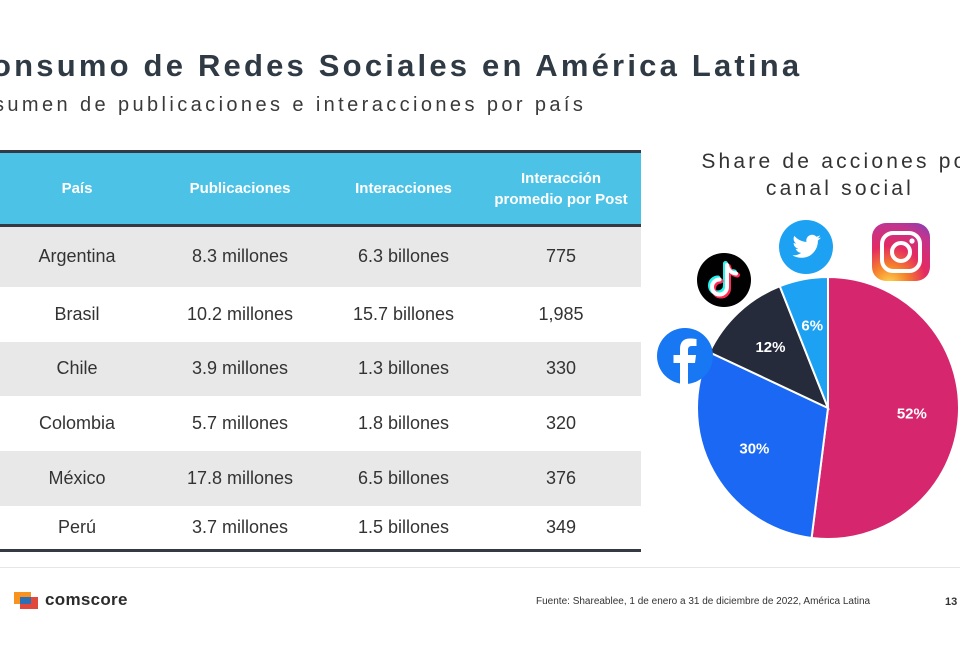 Image resolution: width=960 pixels, height=668 pixels. What do you see at coordinates (724, 280) in the screenshot?
I see `tiktok-logo-icon` at bounding box center [724, 280].